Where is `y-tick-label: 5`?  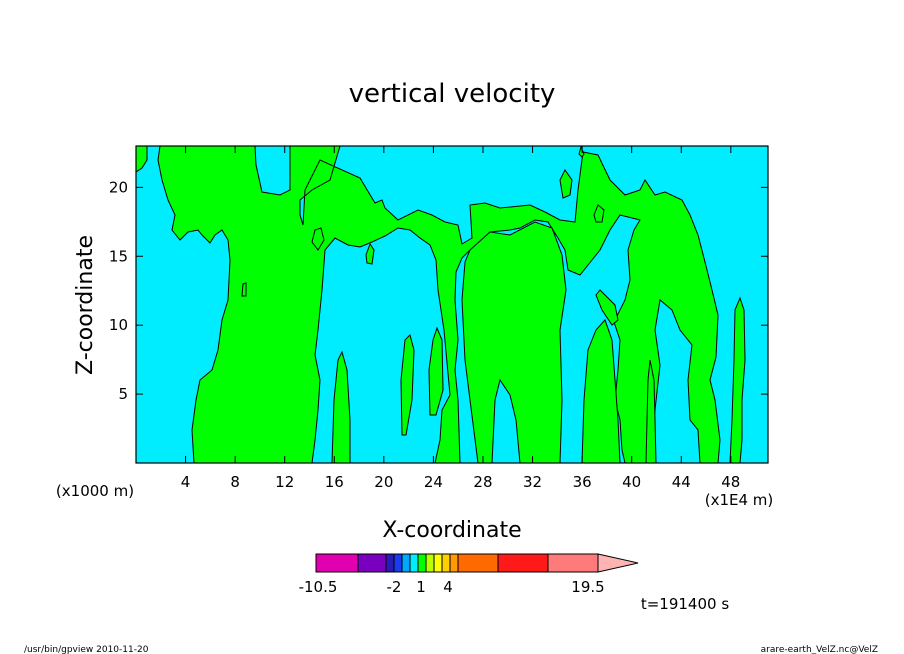 y-tick-label: 5 is located at coordinates (123, 394).